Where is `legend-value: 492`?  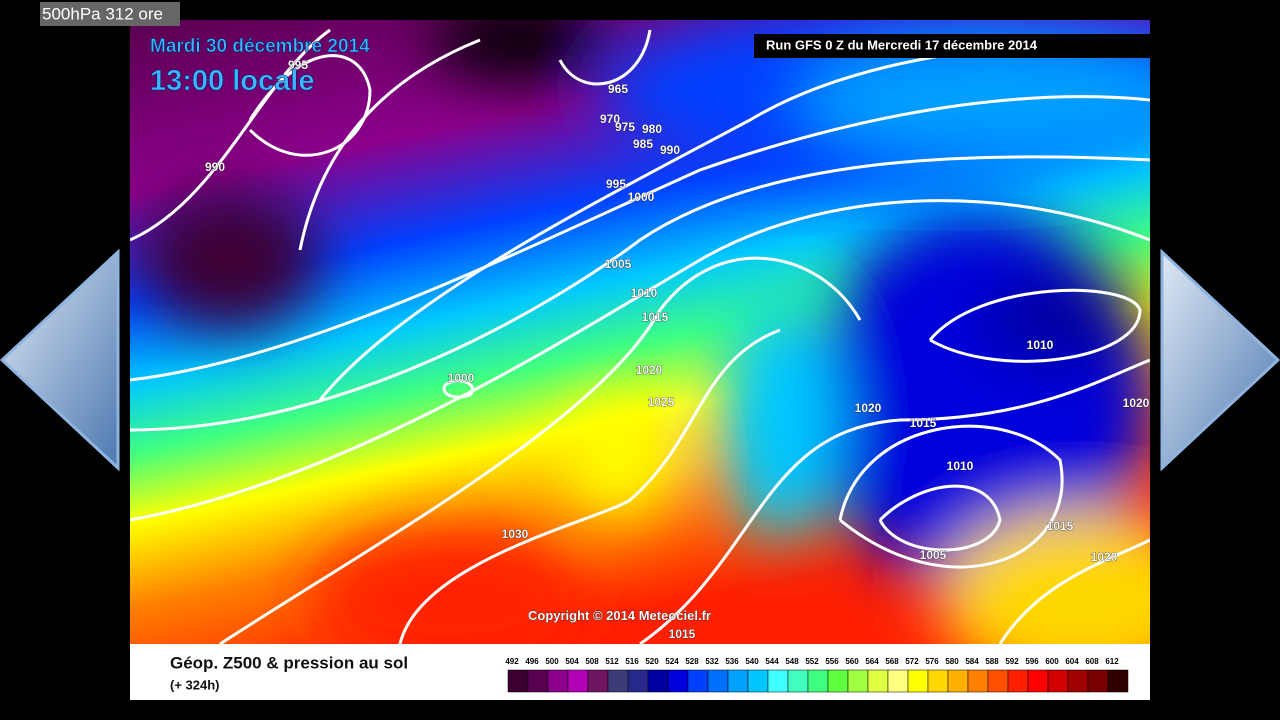 legend-value: 492 is located at coordinates (512, 661).